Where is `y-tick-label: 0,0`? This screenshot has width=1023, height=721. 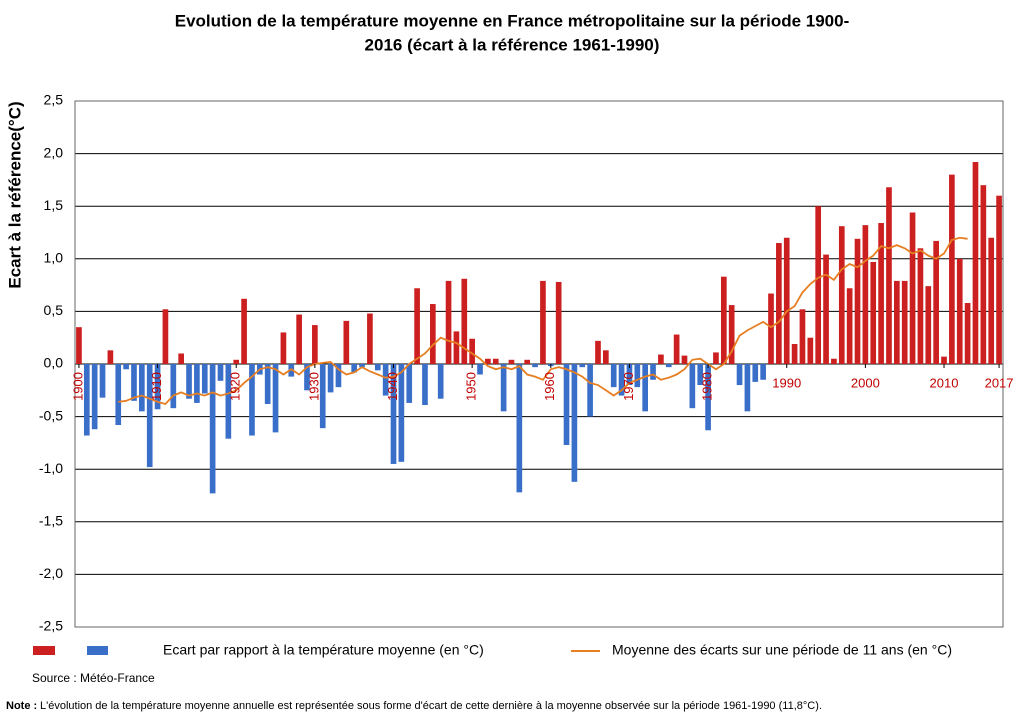 y-tick-label: 0,0 is located at coordinates (54, 363).